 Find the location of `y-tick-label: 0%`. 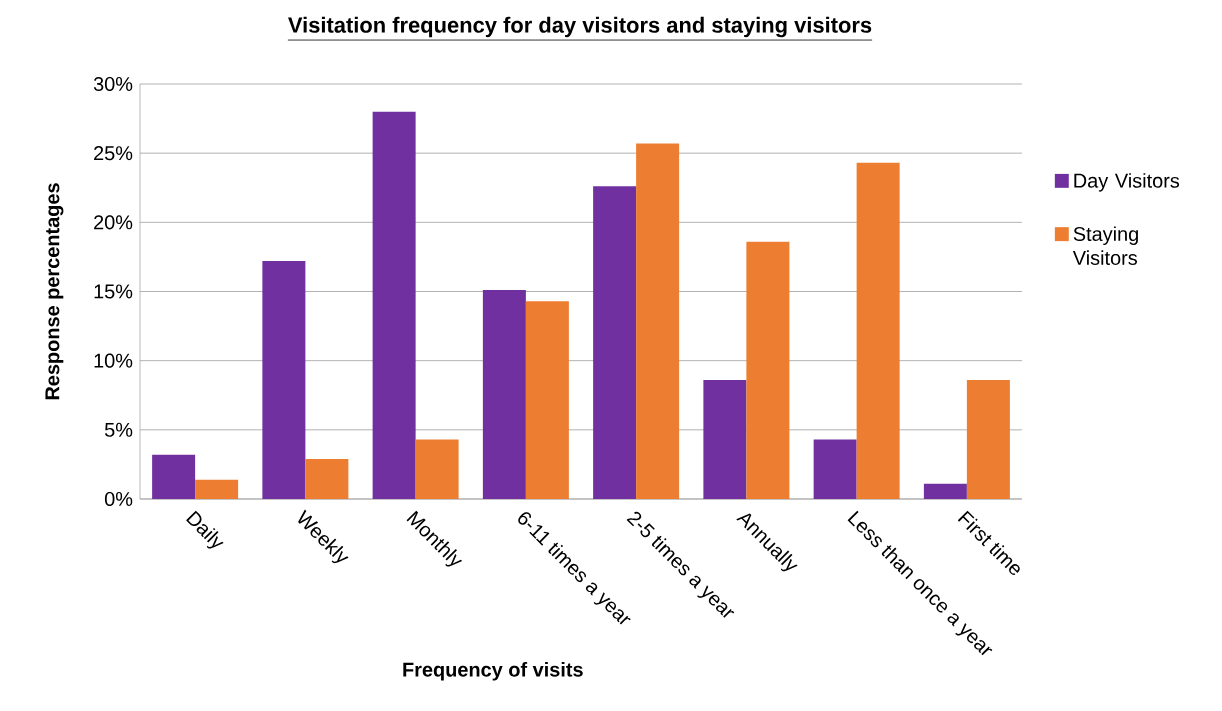

y-tick-label: 0% is located at coordinates (118, 499).